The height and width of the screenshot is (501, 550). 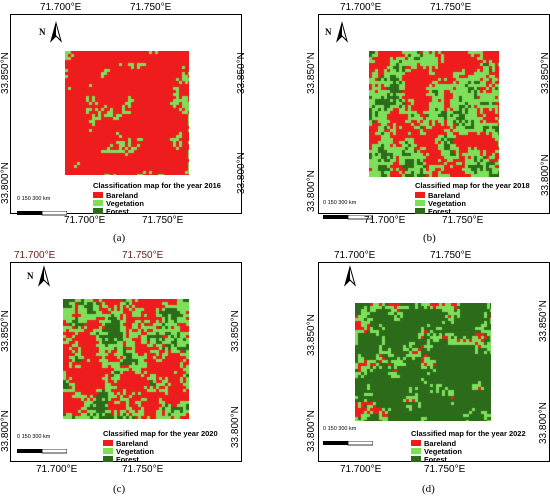 What do you see at coordinates (119, 238) in the screenshot?
I see `caption-a: (a)` at bounding box center [119, 238].